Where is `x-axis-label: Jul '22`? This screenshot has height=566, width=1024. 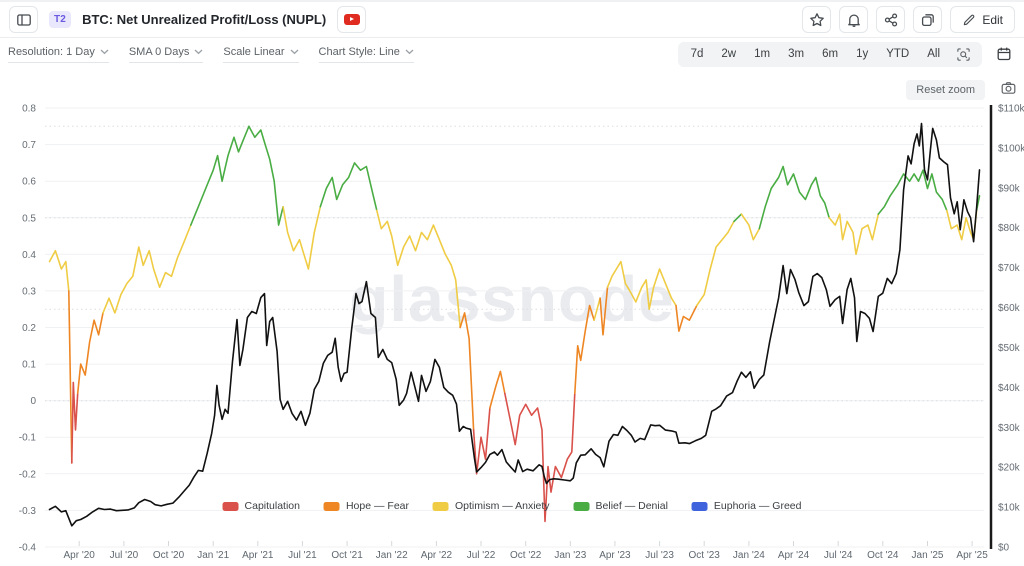 x-axis-label: Jul '22 is located at coordinates (481, 555).